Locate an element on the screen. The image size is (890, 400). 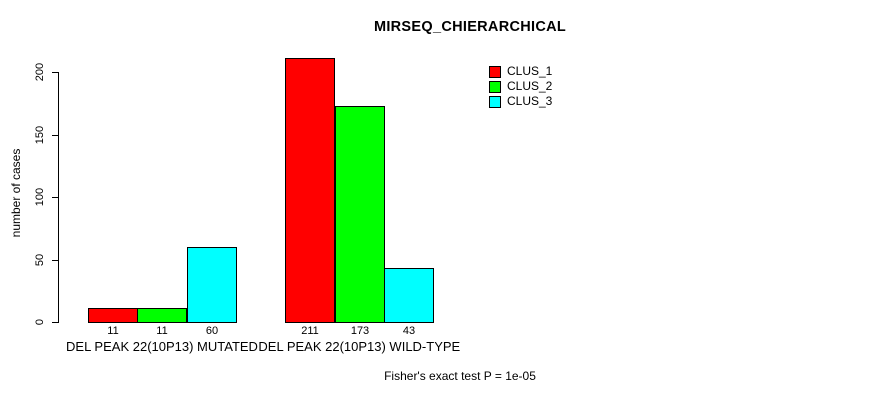
legend-label: CLUS_2 is located at coordinates (530, 86).